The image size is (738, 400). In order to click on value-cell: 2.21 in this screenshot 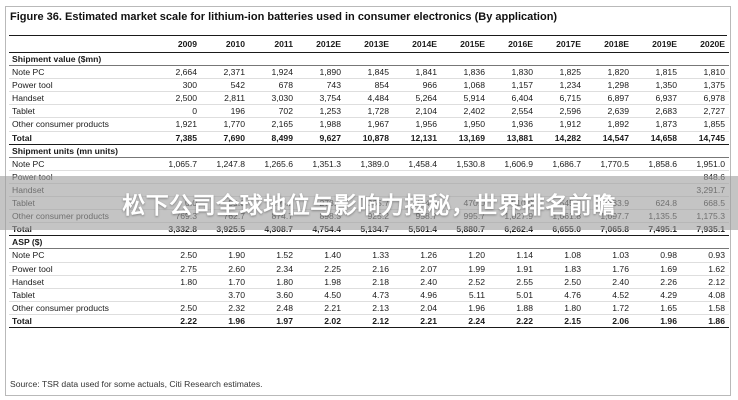, I will do `click(321, 308)`.